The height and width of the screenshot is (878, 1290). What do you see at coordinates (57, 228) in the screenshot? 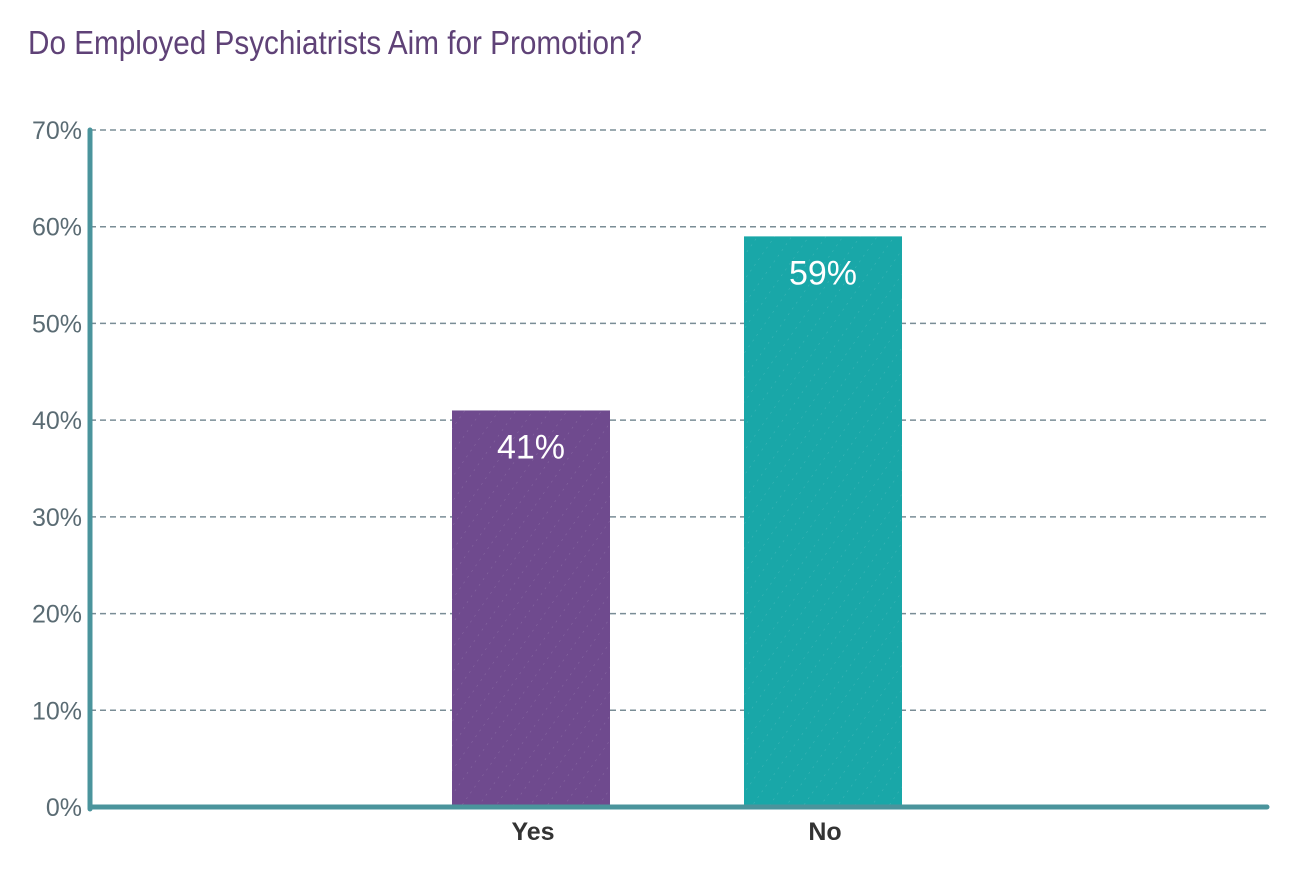
I see `y-tick-label: 60%` at bounding box center [57, 228].